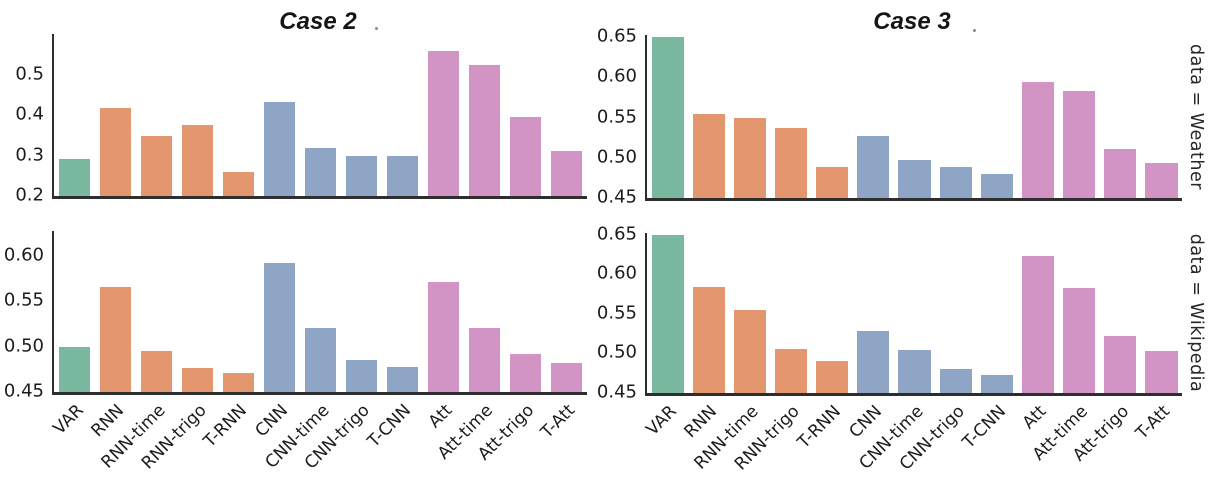  I want to click on bar-CNN-trigo, so click(955, 182).